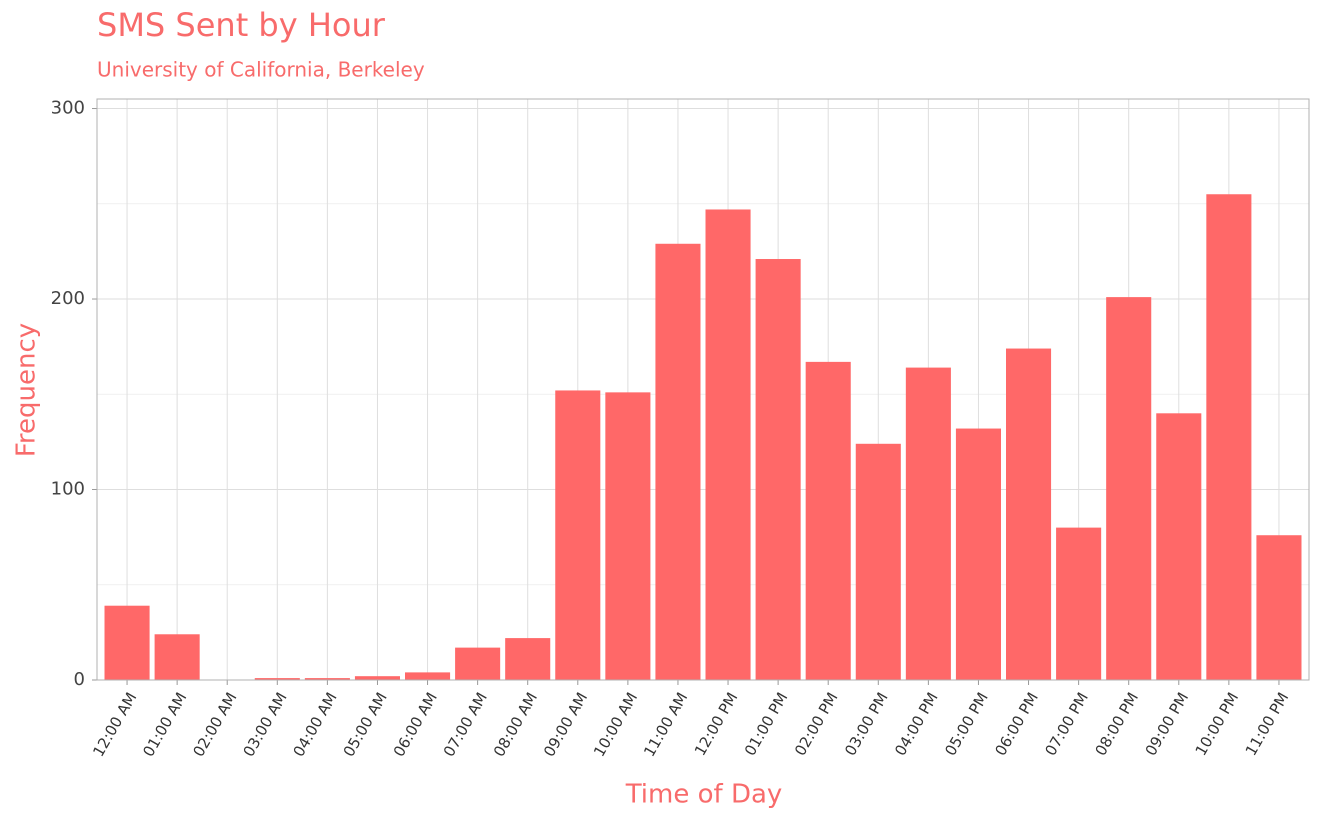 This screenshot has height=819, width=1326. I want to click on x-tick-label: 06:00 AM, so click(415, 724).